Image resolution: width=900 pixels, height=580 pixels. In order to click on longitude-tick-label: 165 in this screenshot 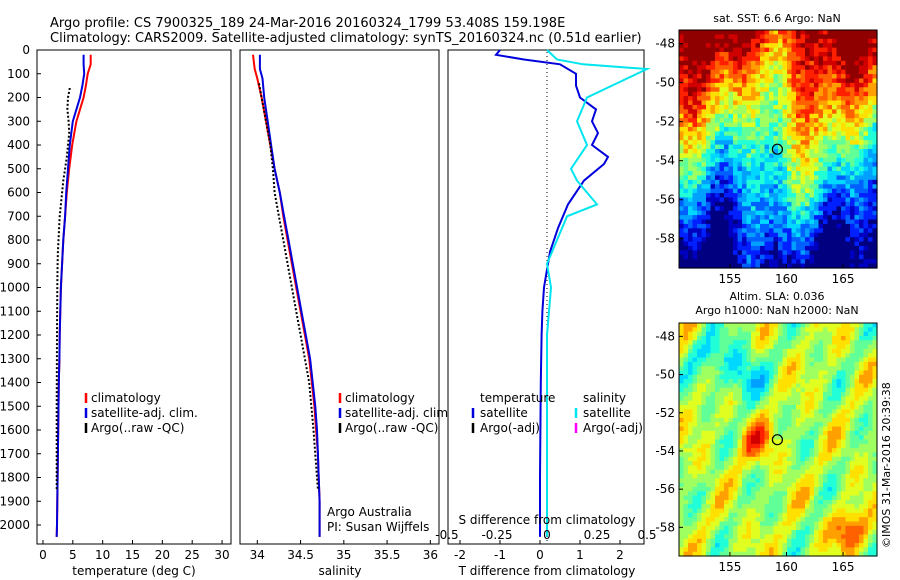, I will do `click(843, 279)`.